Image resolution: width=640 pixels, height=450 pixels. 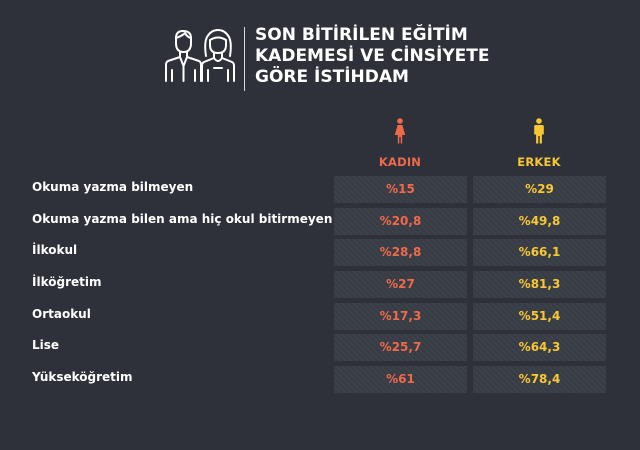 What do you see at coordinates (400, 189) in the screenshot?
I see `kadin-value-cell: %15` at bounding box center [400, 189].